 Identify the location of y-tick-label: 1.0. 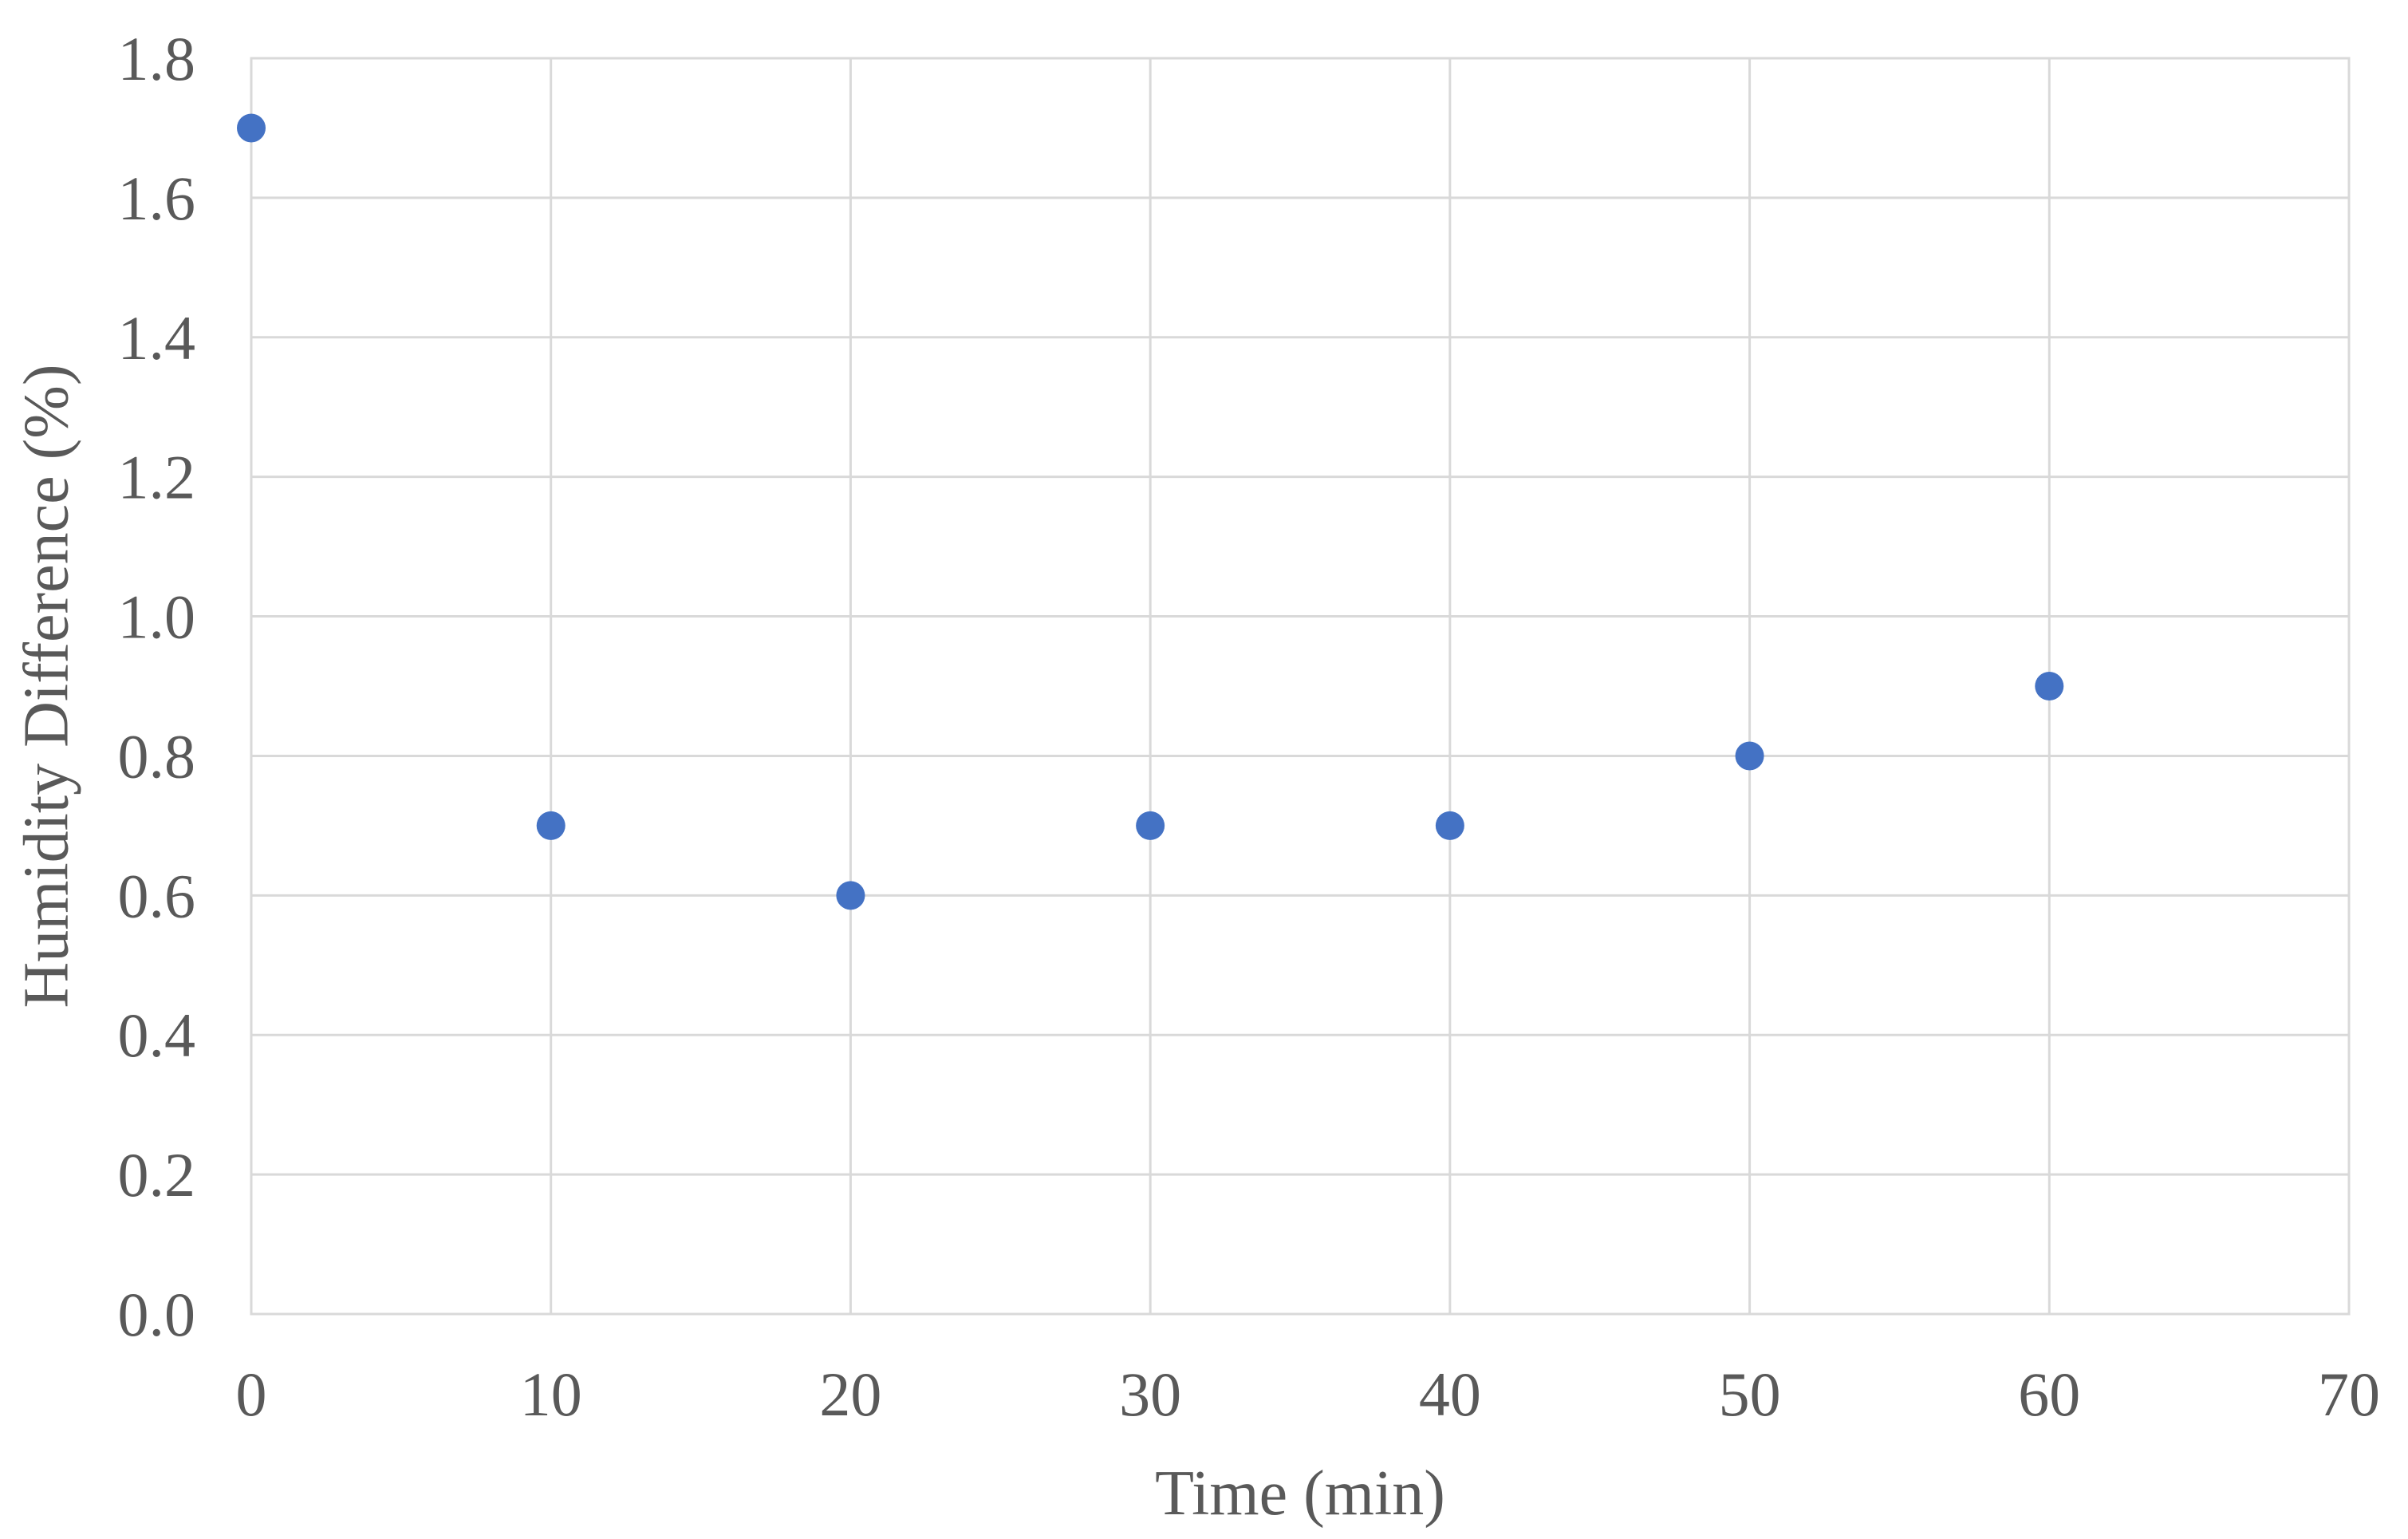
(157, 617).